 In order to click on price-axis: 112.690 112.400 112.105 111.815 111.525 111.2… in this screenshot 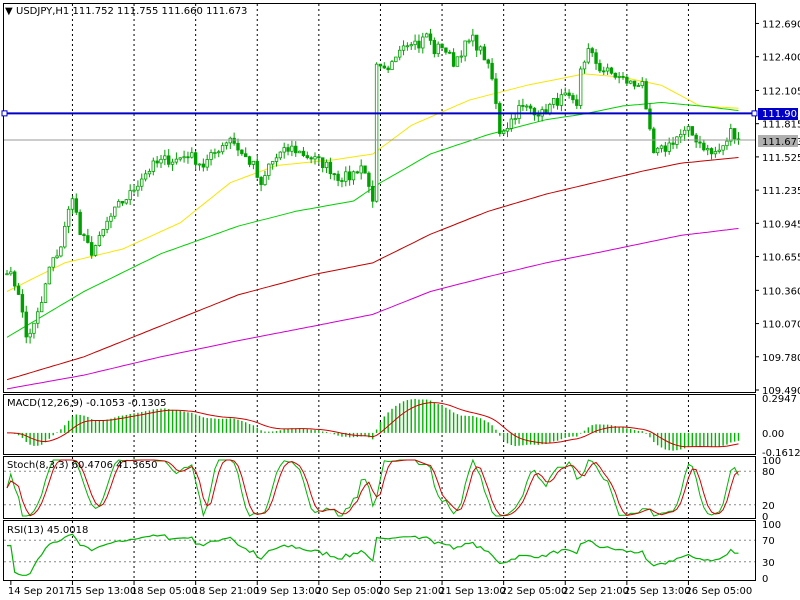, I will do `click(777, 208)`.